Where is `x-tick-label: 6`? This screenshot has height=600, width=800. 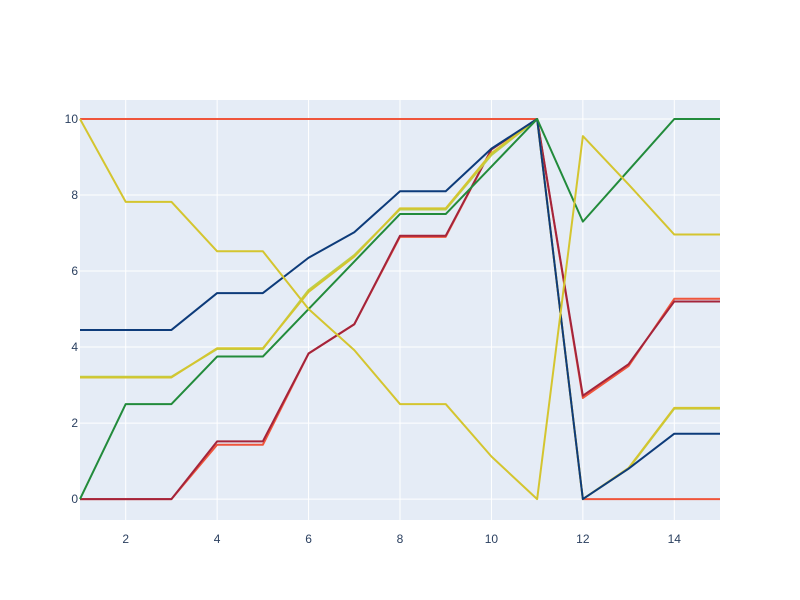
x-tick-label: 6 is located at coordinates (308, 539).